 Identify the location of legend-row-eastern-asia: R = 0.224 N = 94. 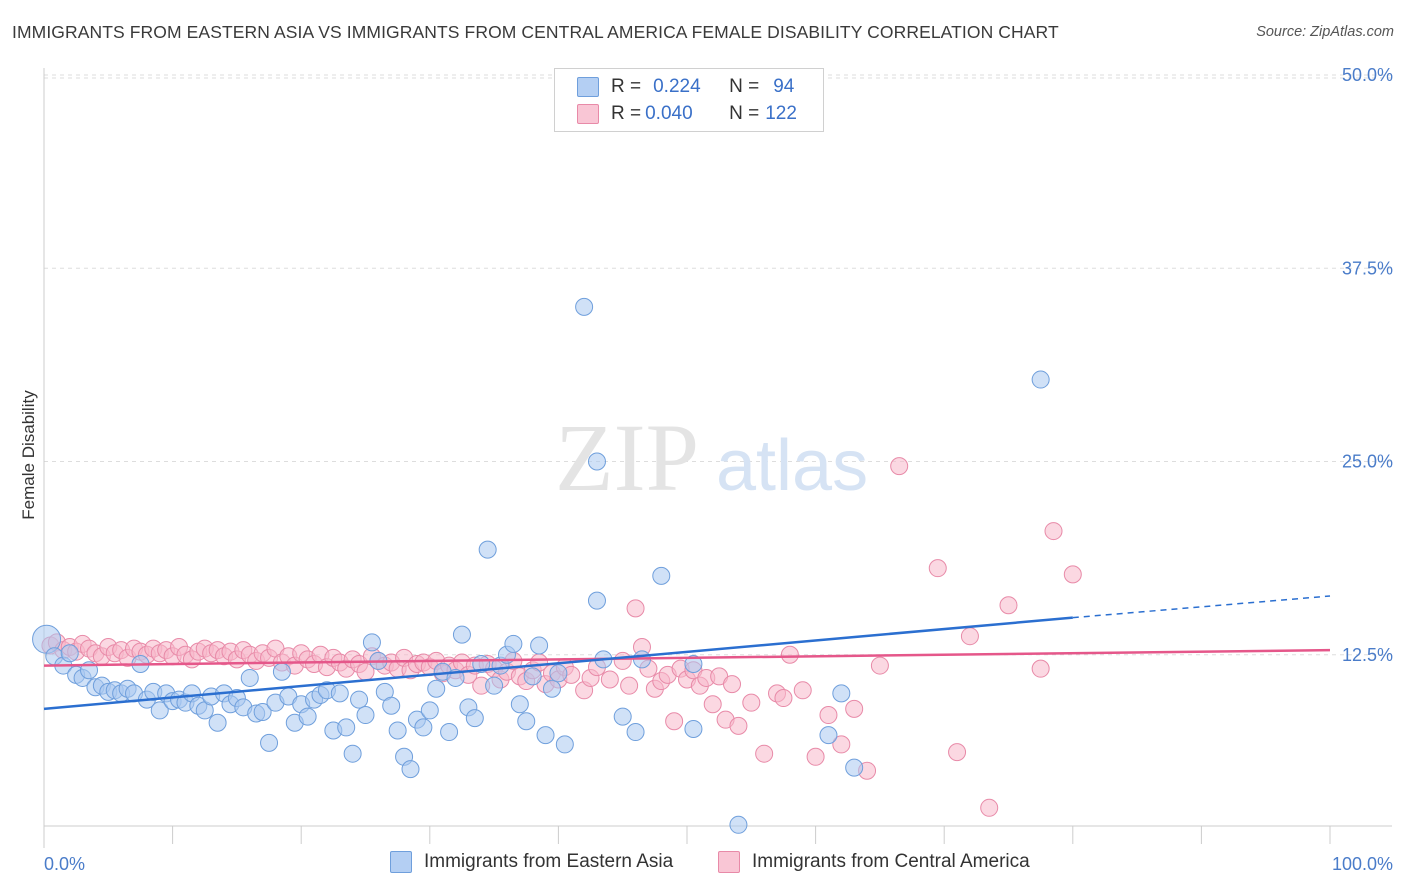
(685, 87).